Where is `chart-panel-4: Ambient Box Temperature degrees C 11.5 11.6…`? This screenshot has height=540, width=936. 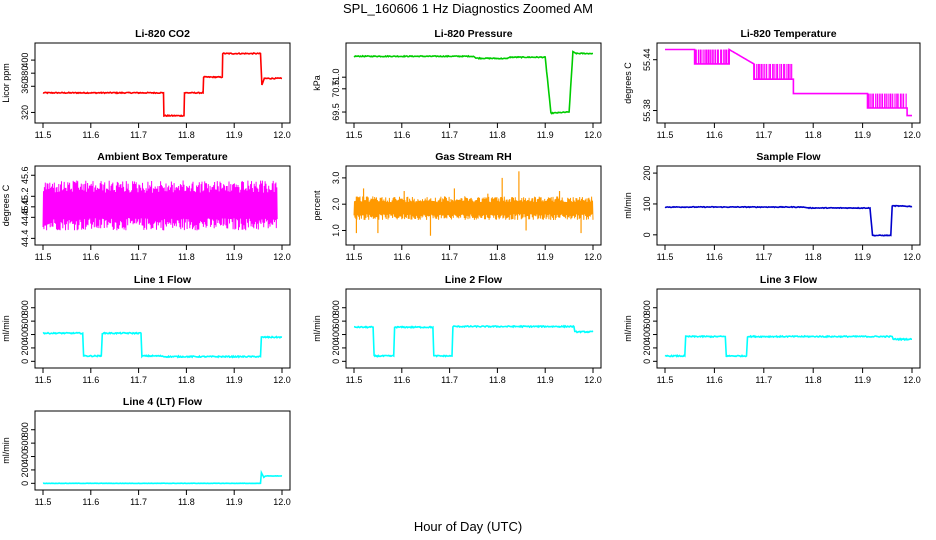 chart-panel-4: Ambient Box Temperature degrees C 11.5 11.6… is located at coordinates (146, 206).